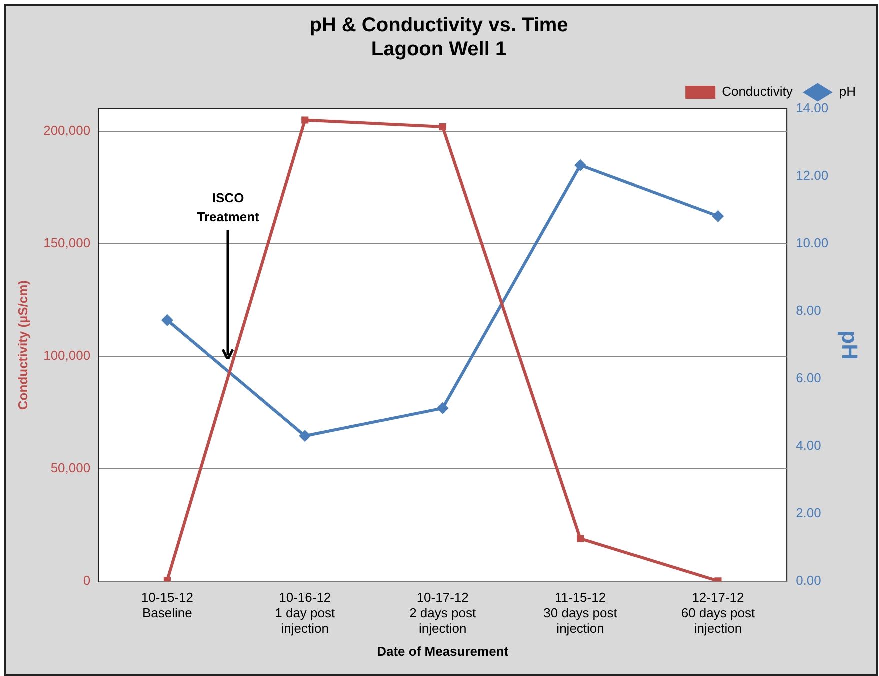 Image resolution: width=879 pixels, height=676 pixels. What do you see at coordinates (22, 345) in the screenshot?
I see `y-axis-title: Conductivity (µS/cm)` at bounding box center [22, 345].